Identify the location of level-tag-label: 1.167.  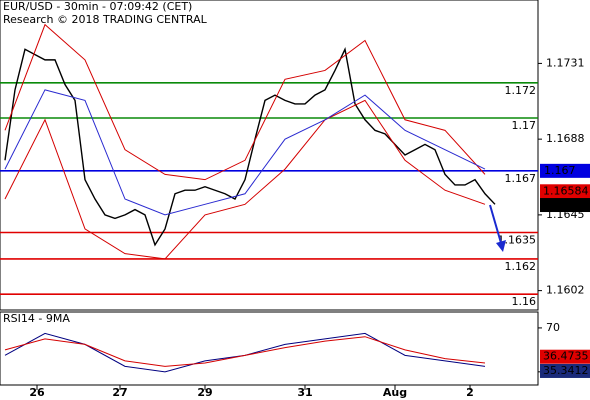
(560, 170).